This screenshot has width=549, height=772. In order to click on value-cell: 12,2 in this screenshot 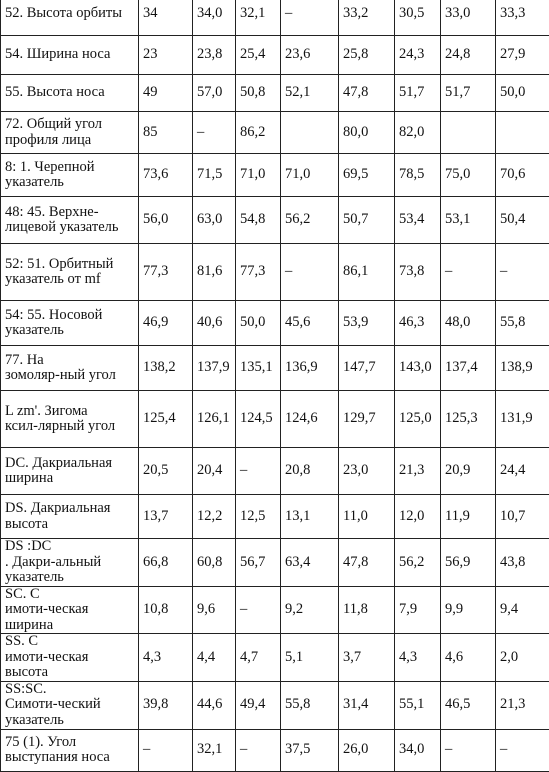, I will do `click(214, 517)`.